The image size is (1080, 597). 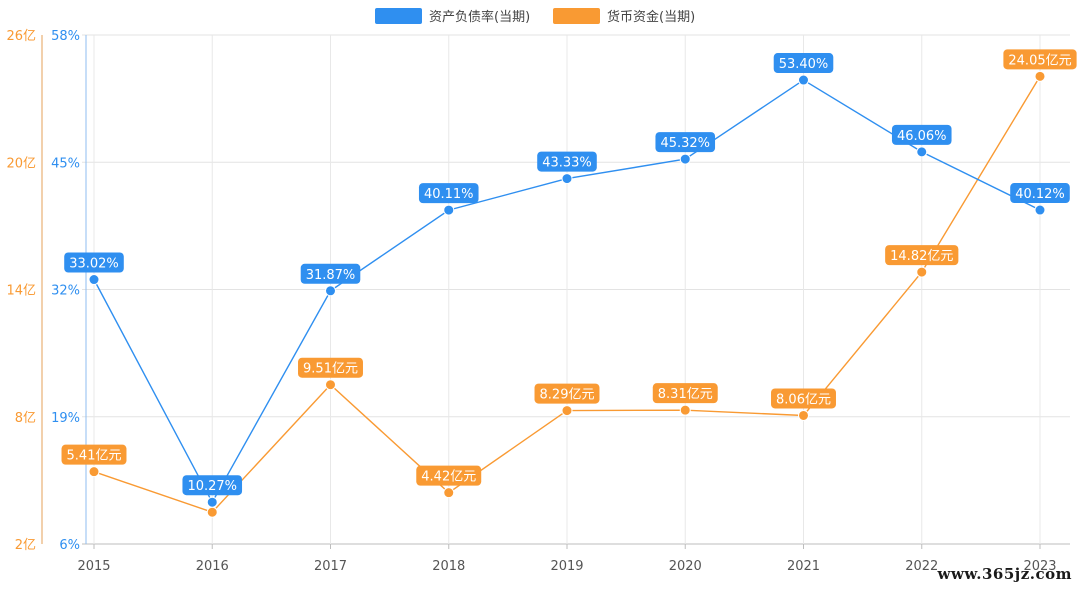 I want to click on data-label-cash: 9.51亿元, so click(x=330, y=367).